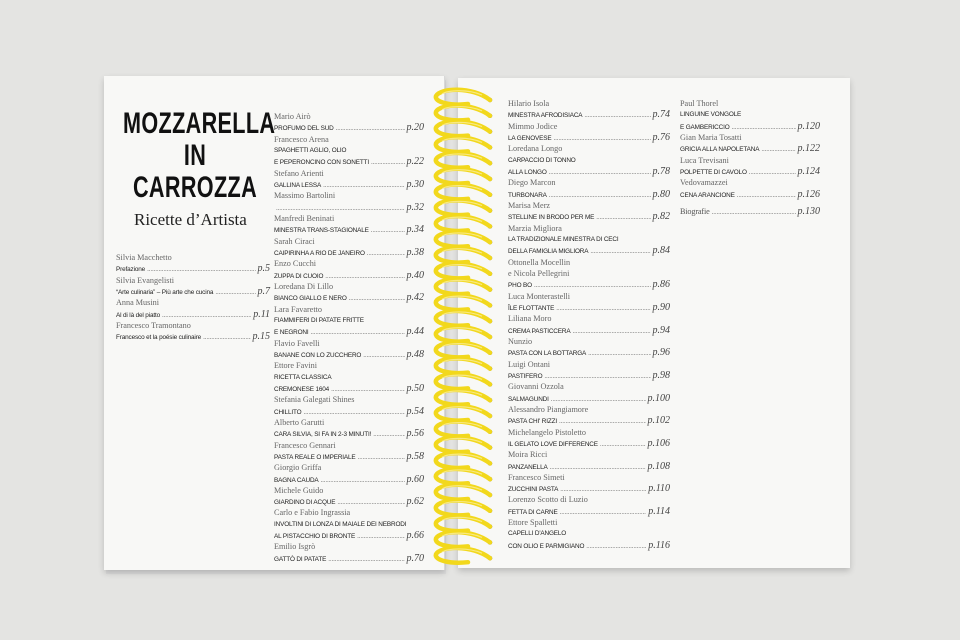  Describe the element at coordinates (563, 239) in the screenshot. I see `toc-title: LA TRADIZIONALE MINESTRA DI CECI` at that location.